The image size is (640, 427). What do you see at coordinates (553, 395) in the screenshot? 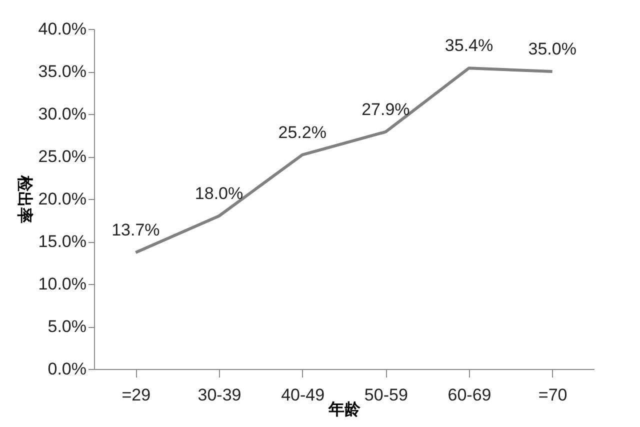
I see `x-tick-label: =70` at bounding box center [553, 395].